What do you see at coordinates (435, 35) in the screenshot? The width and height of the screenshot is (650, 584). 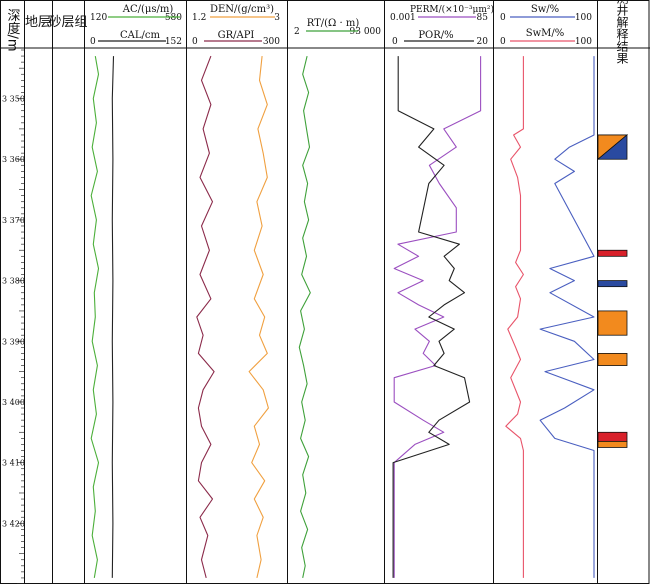 I see `por-curve-label: POR/%` at bounding box center [435, 35].